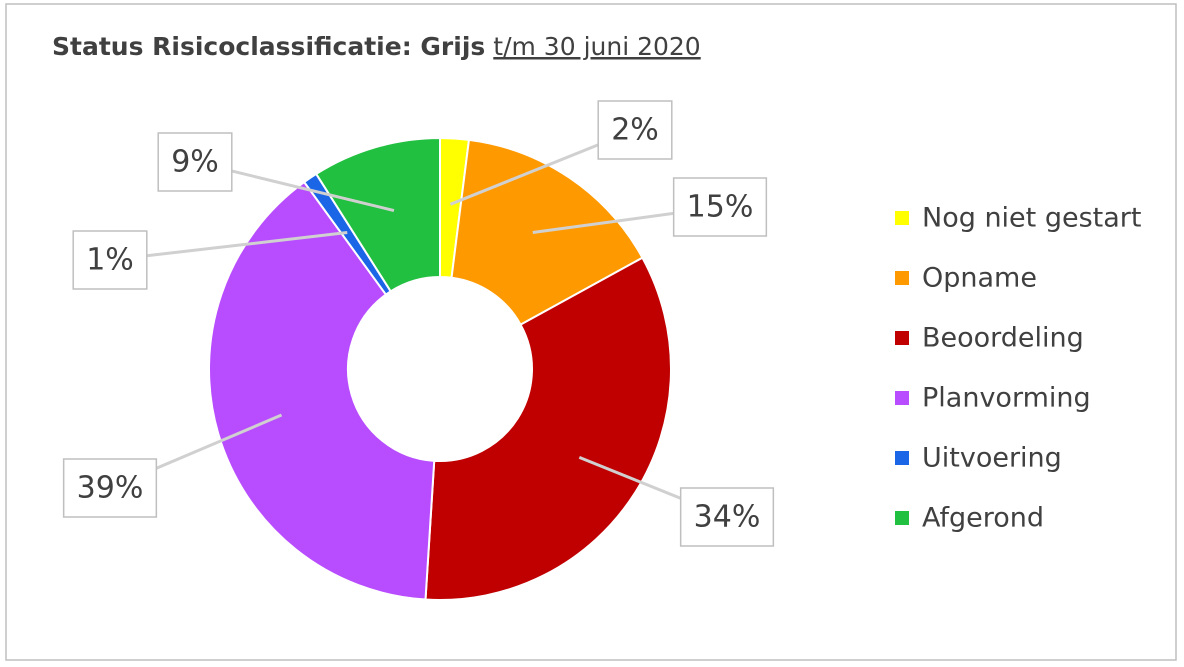  What do you see at coordinates (1006, 398) in the screenshot?
I see `legend-label: Planvorming` at bounding box center [1006, 398].